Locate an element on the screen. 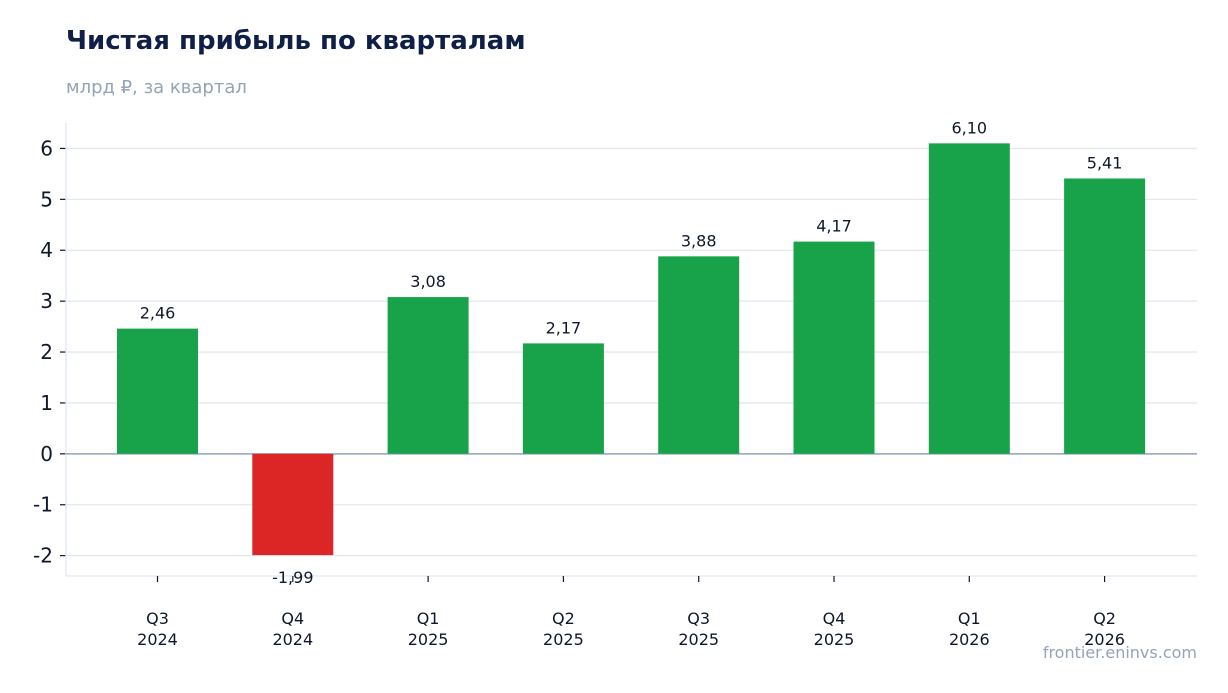  x-tick-label: Q3 2024 is located at coordinates (157, 629).